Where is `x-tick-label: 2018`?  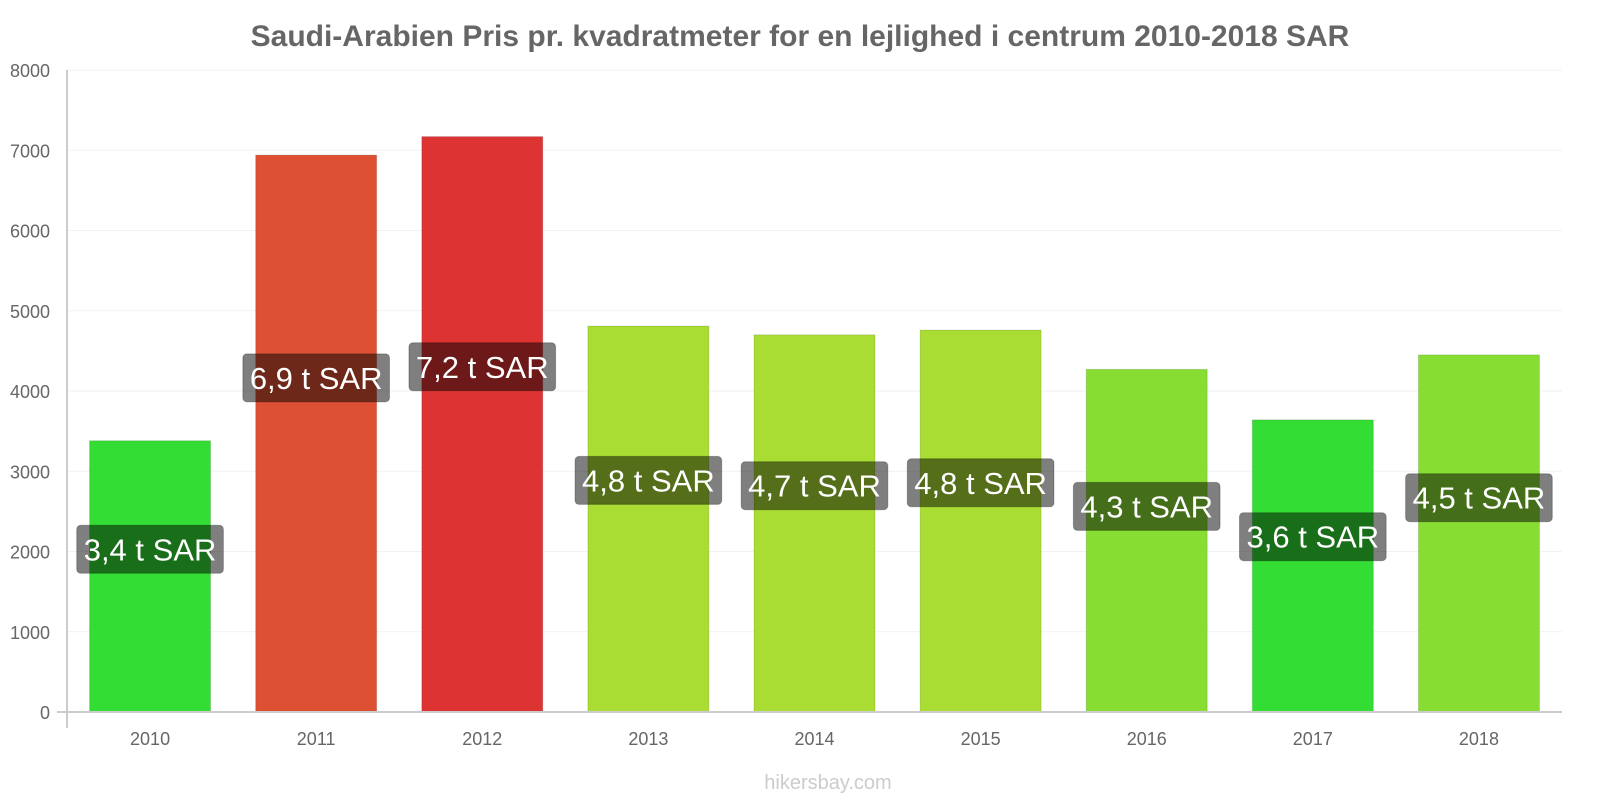 x-tick-label: 2018 is located at coordinates (1479, 739).